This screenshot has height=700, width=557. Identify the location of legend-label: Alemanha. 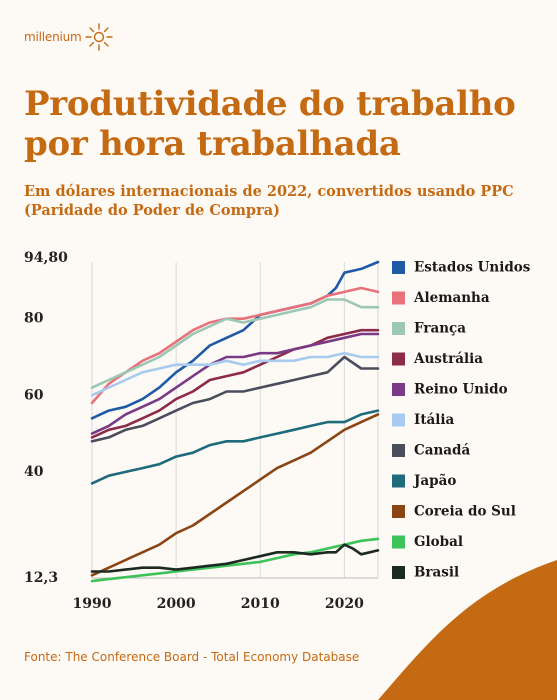
(451, 298).